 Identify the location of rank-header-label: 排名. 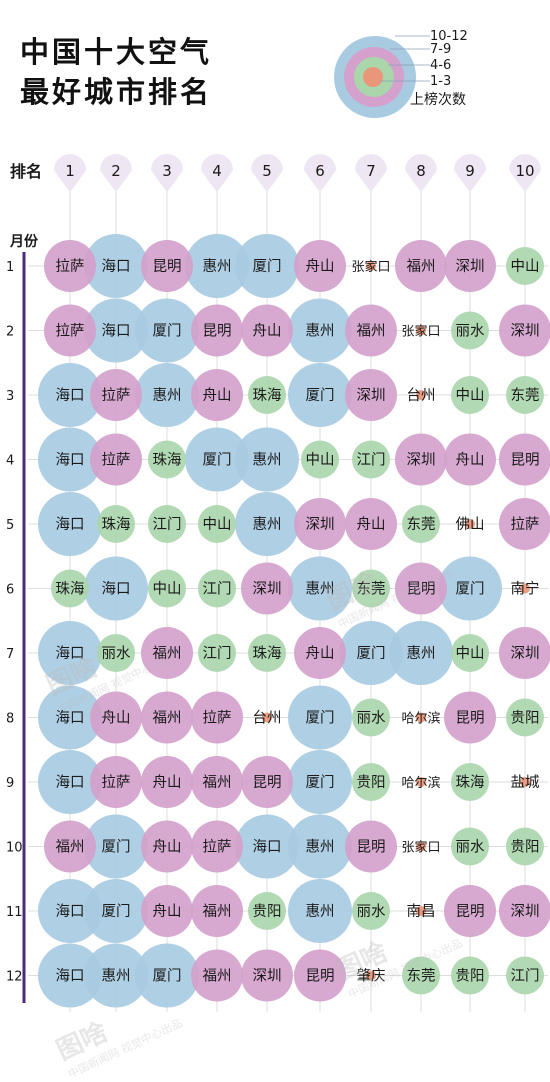
(26, 171).